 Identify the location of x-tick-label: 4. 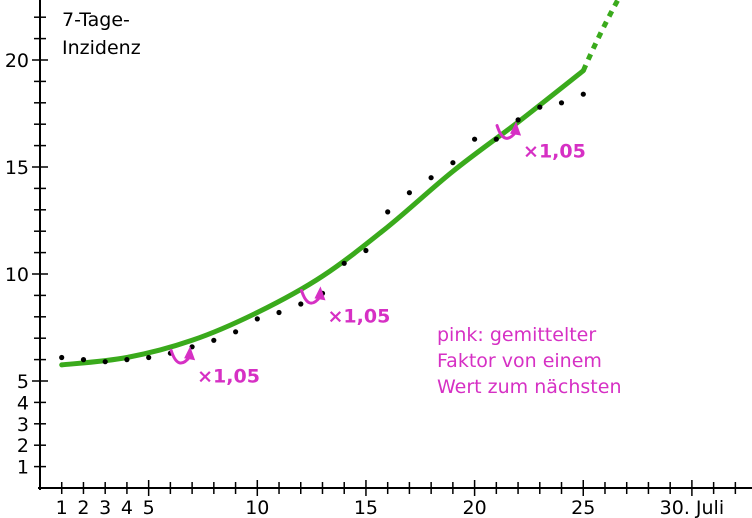
(127, 507).